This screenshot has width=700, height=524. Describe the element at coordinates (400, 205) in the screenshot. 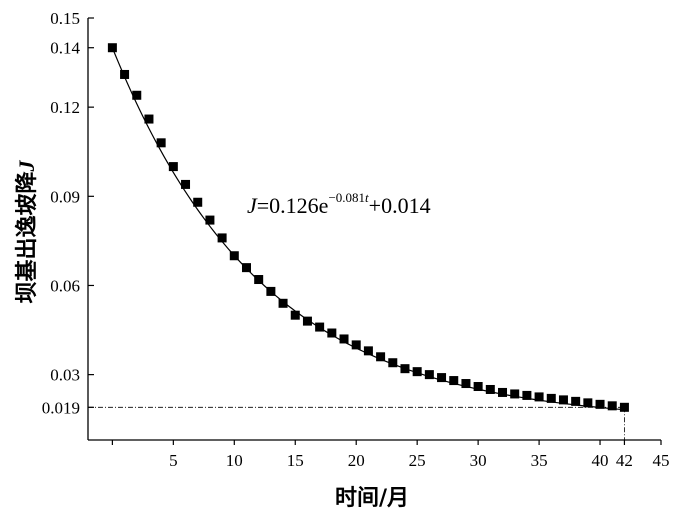

I see `equation-tail: +0.014` at that location.